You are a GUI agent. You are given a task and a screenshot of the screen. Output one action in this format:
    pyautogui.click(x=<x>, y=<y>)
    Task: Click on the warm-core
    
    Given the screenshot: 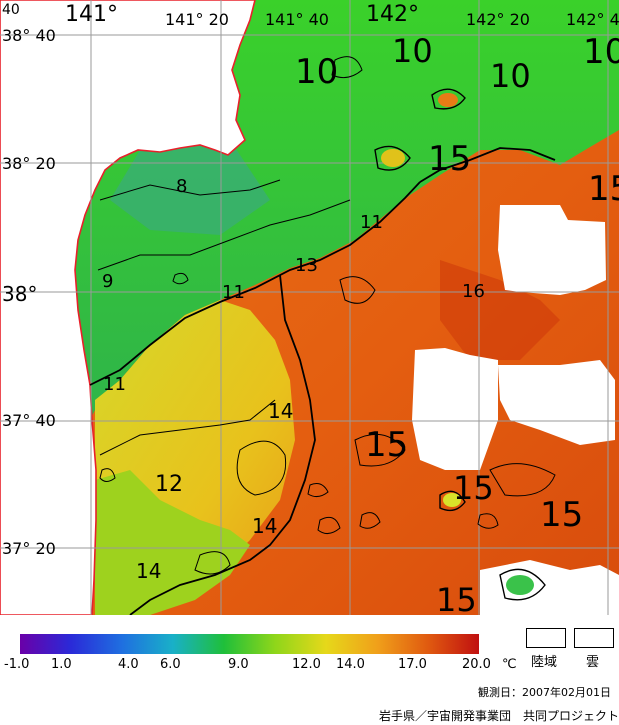 What is the action you would take?
    pyautogui.click(x=500, y=310)
    